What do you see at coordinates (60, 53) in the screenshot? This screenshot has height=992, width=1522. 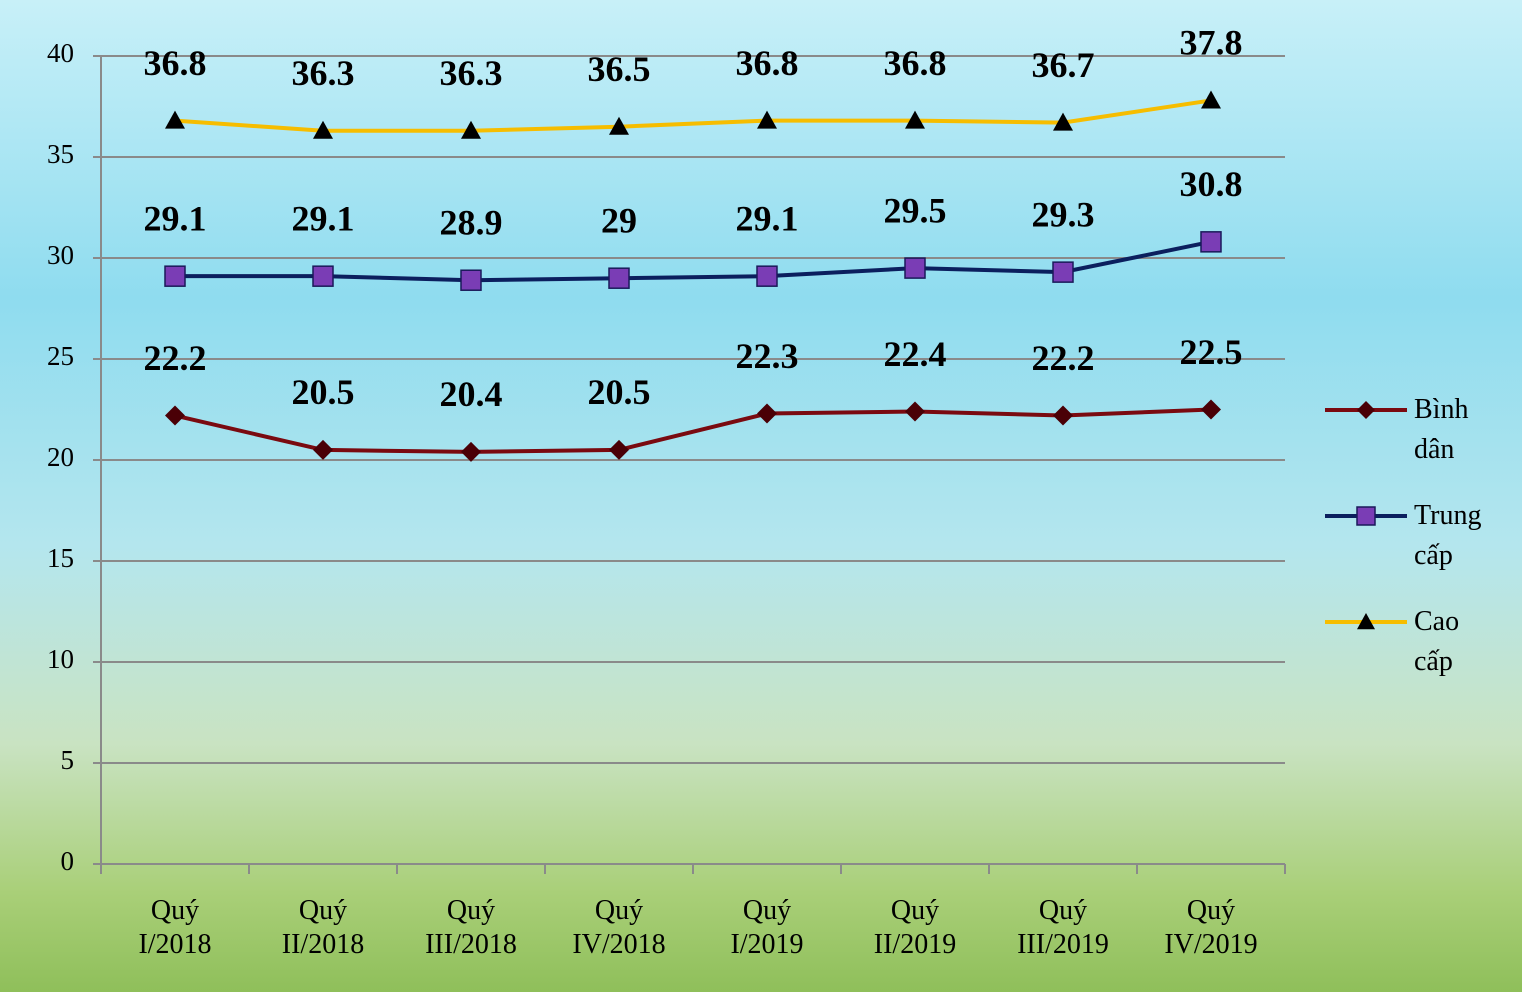 I see `y-tick-label: 40` at bounding box center [60, 53].